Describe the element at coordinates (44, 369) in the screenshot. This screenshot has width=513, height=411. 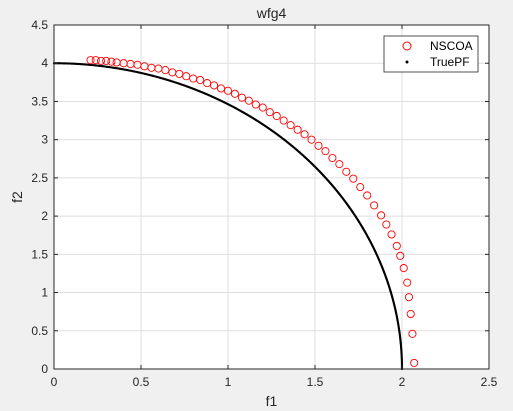
I see `y-tick-label: 0` at that location.